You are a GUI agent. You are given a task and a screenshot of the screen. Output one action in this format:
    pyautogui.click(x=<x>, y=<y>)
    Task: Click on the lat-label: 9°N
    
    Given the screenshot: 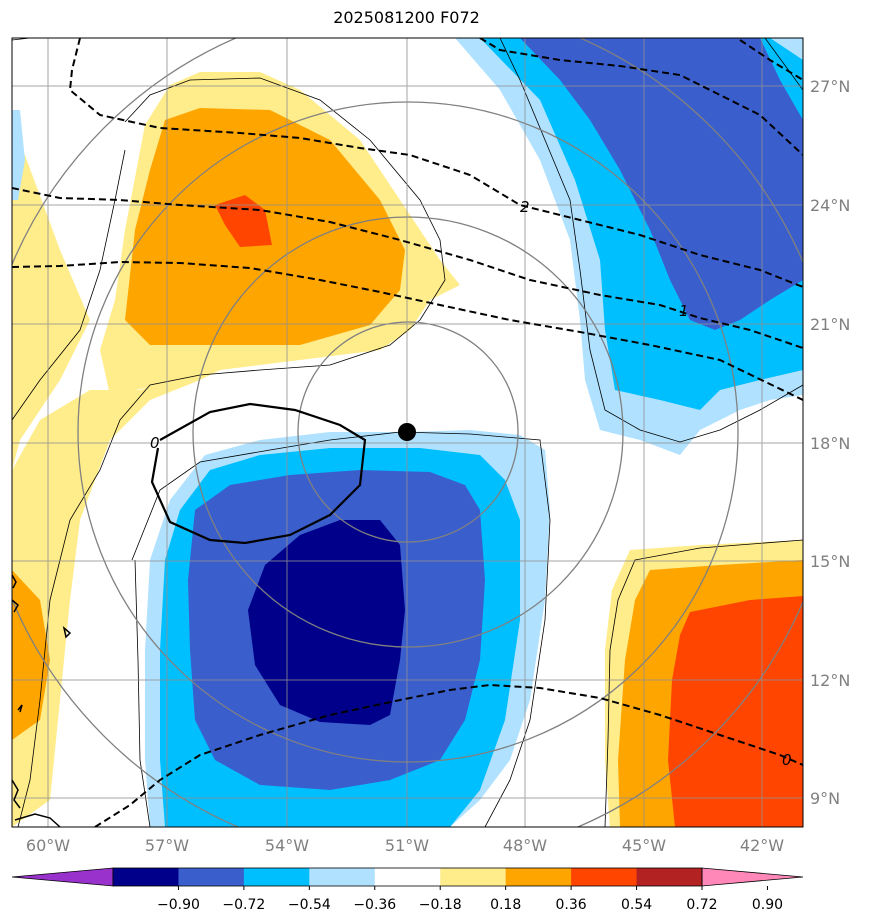 What is the action you would take?
    pyautogui.click(x=825, y=798)
    